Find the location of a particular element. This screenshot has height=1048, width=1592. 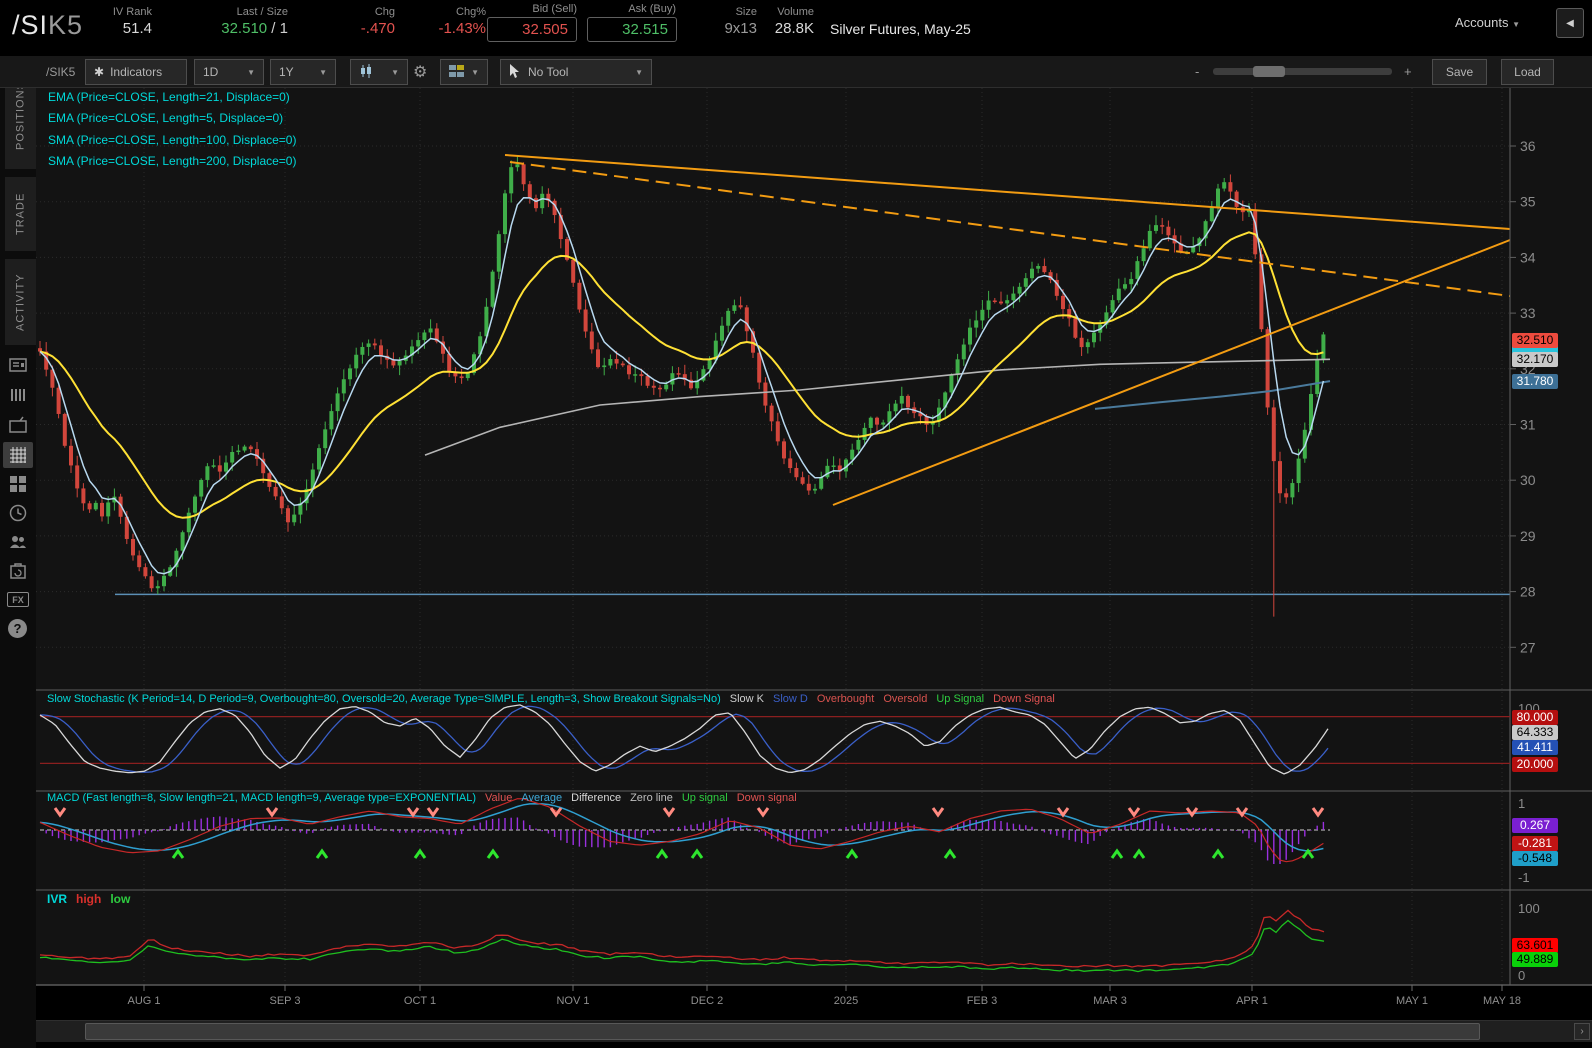

ivr-high-badge: 63.601 is located at coordinates (1535, 945).